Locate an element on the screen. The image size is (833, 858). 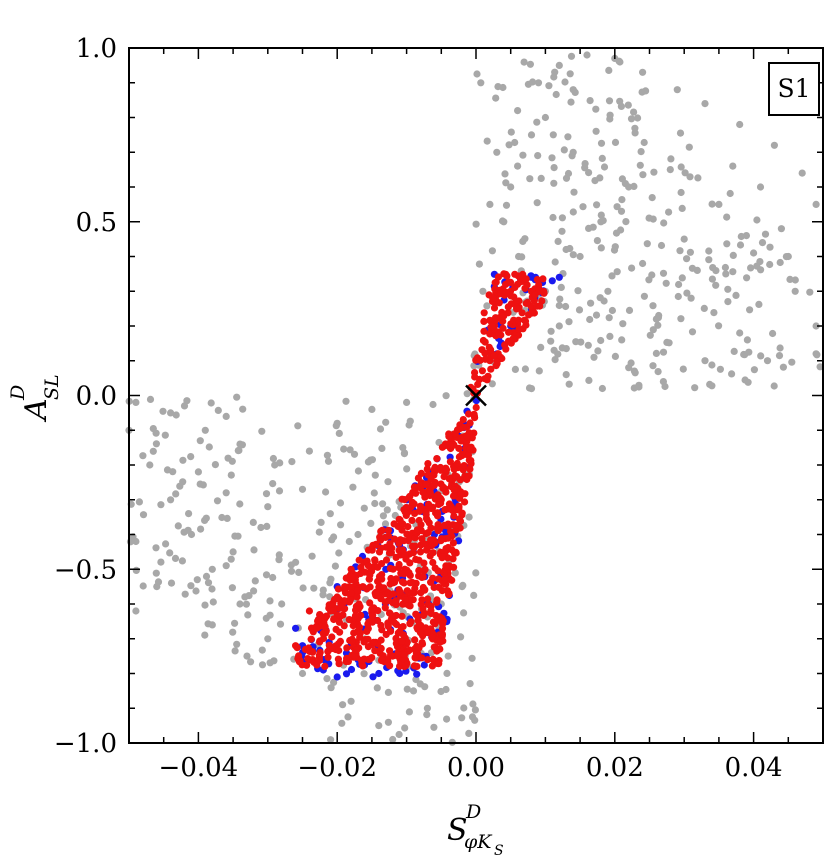
x-axis-title: S D φK S is located at coordinates (475, 829).